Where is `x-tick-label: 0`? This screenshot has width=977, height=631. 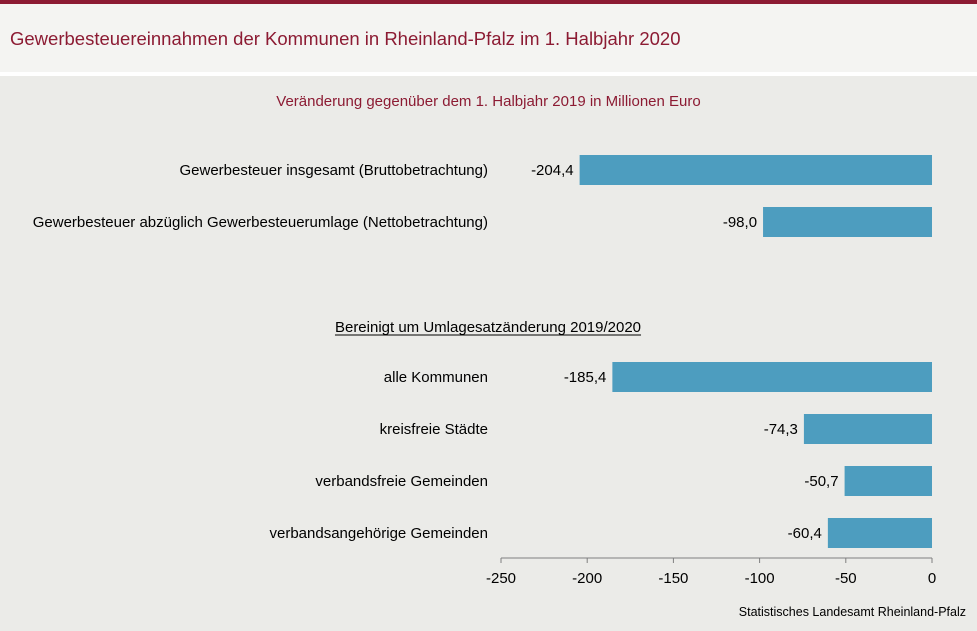
x-tick-label: 0 is located at coordinates (932, 578).